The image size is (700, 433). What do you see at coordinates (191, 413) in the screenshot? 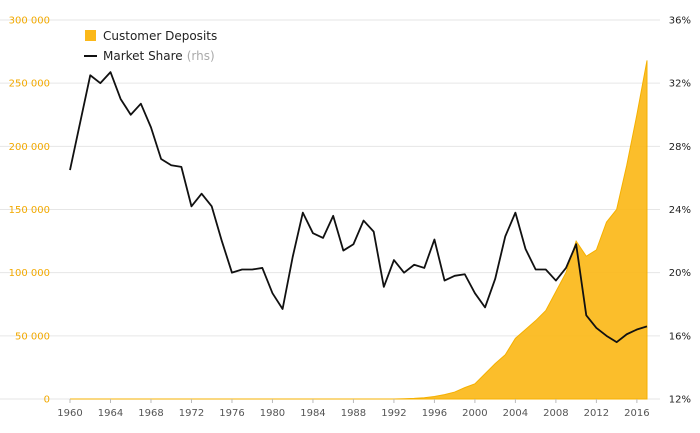
I see `x-tick-label: 1972` at bounding box center [191, 413].